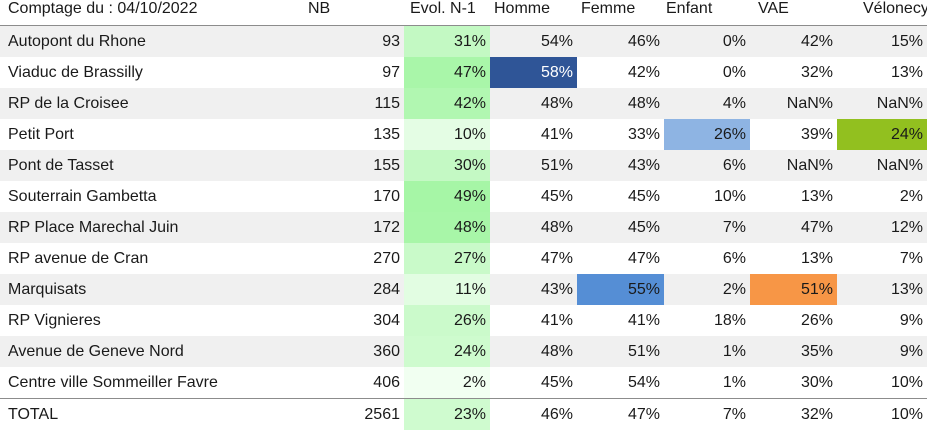 The image size is (927, 441). I want to click on cell-velonecy: 10%, so click(882, 383).